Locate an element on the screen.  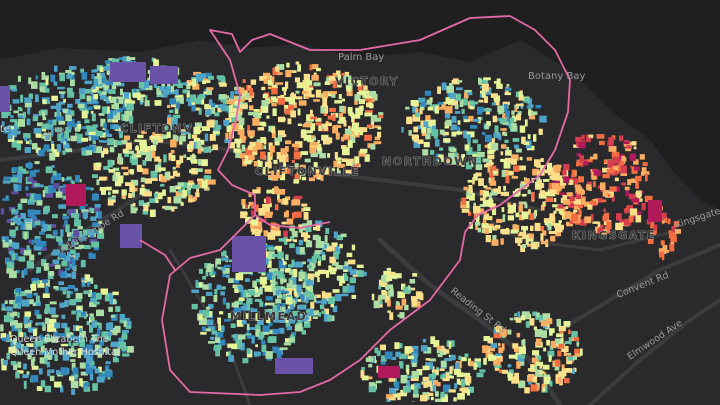
road-convent is located at coordinates (639, 287).